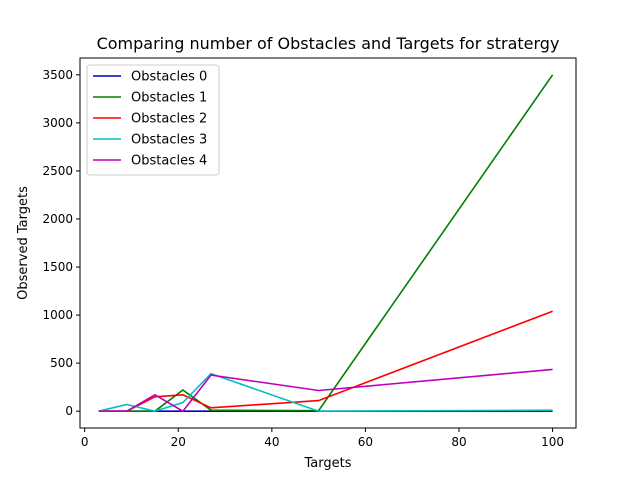 This screenshot has width=640, height=480. Describe the element at coordinates (365, 442) in the screenshot. I see `x-tick-label: 60` at that location.